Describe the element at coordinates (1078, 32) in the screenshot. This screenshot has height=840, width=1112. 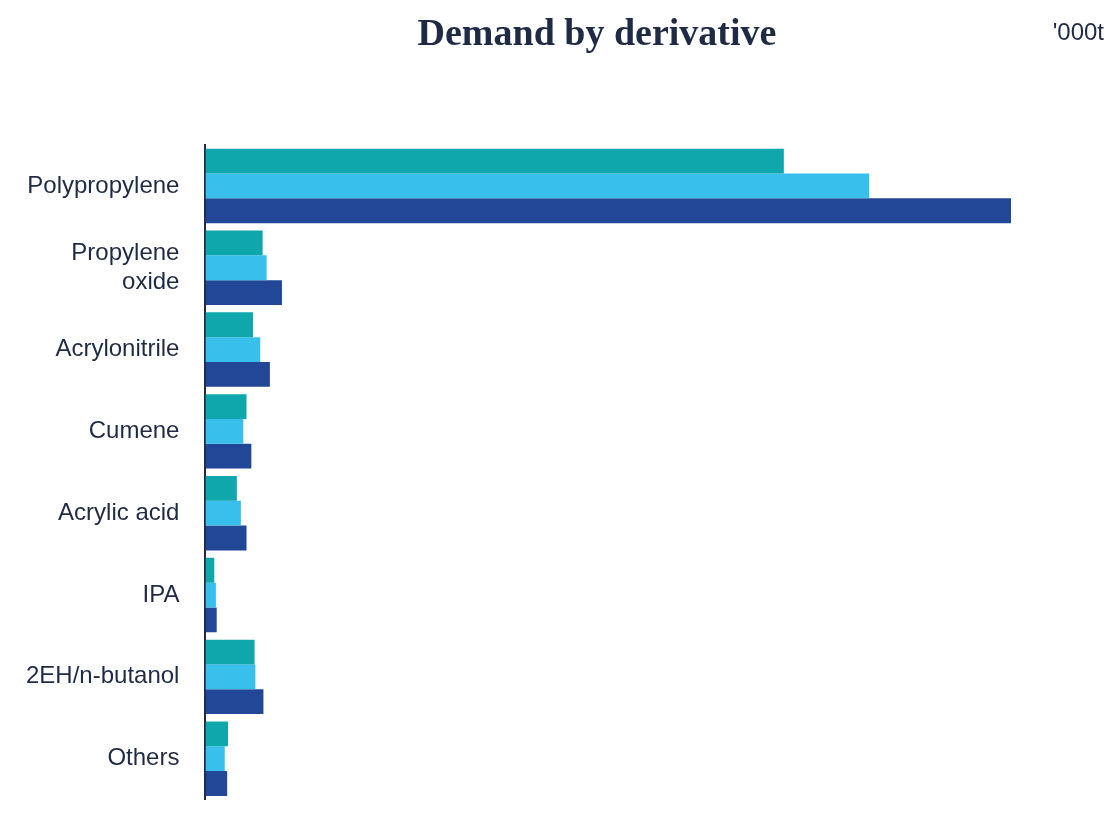
I see `text: '000t` at that location.